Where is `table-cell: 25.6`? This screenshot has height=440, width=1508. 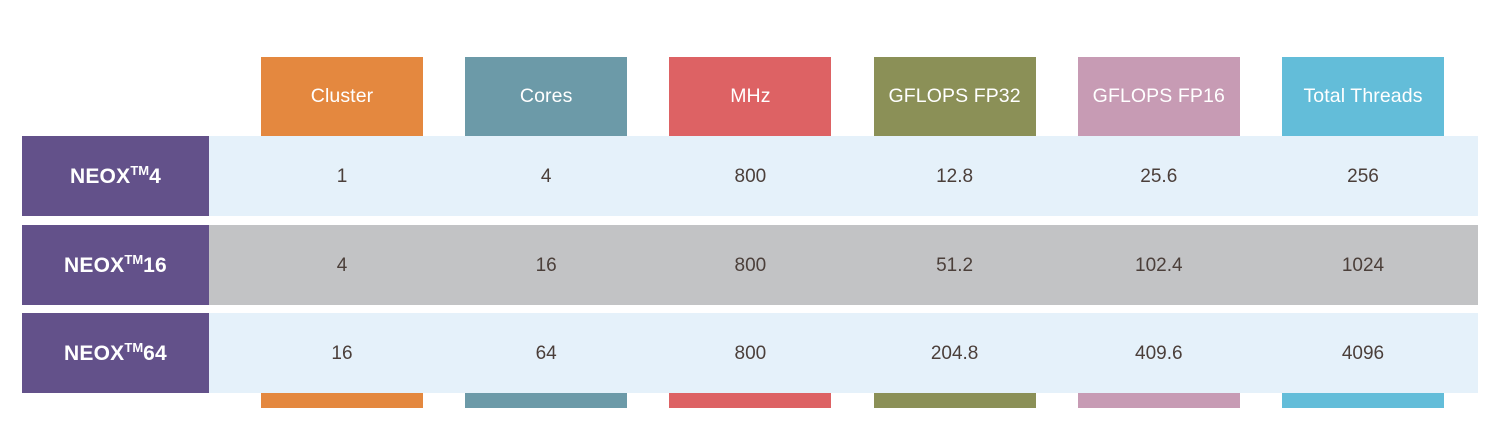
table-cell: 25.6 is located at coordinates (1159, 176).